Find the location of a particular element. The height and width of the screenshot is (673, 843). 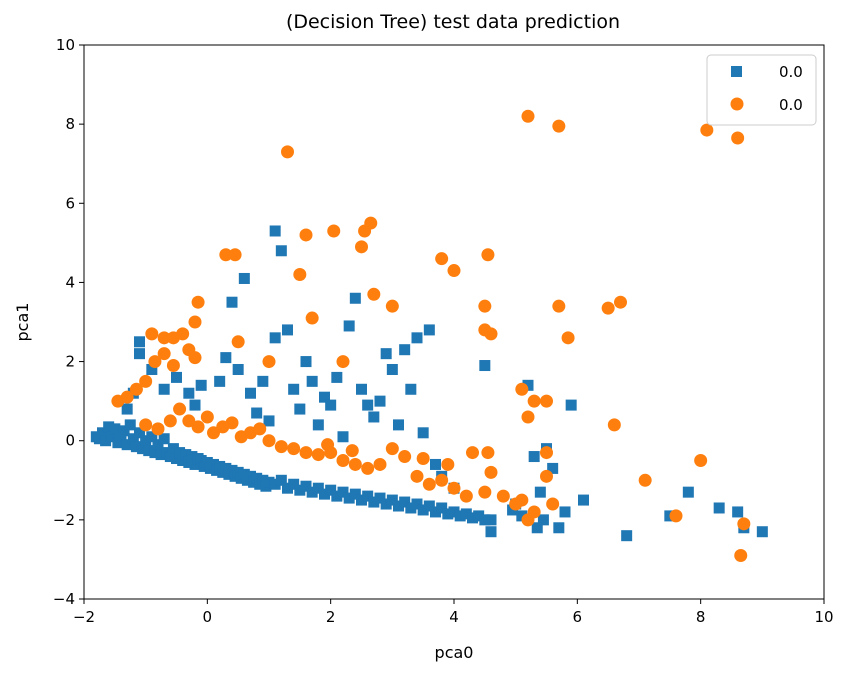

y-tick-label: −2 is located at coordinates (64, 520).